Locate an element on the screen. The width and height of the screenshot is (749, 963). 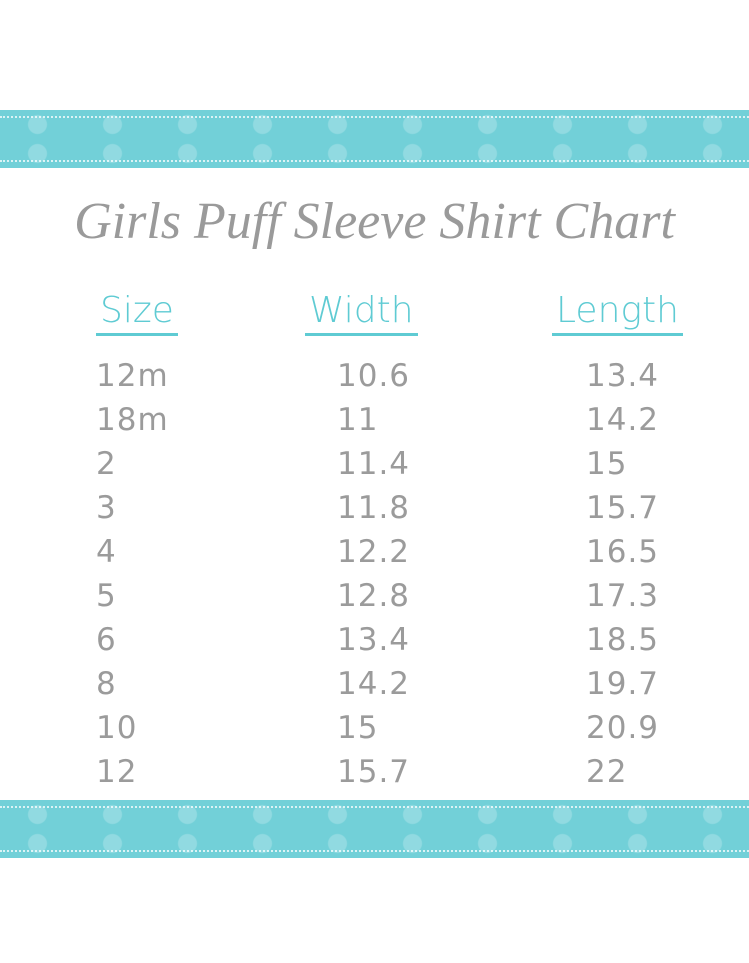
size-cell: 10 is located at coordinates (117, 728).